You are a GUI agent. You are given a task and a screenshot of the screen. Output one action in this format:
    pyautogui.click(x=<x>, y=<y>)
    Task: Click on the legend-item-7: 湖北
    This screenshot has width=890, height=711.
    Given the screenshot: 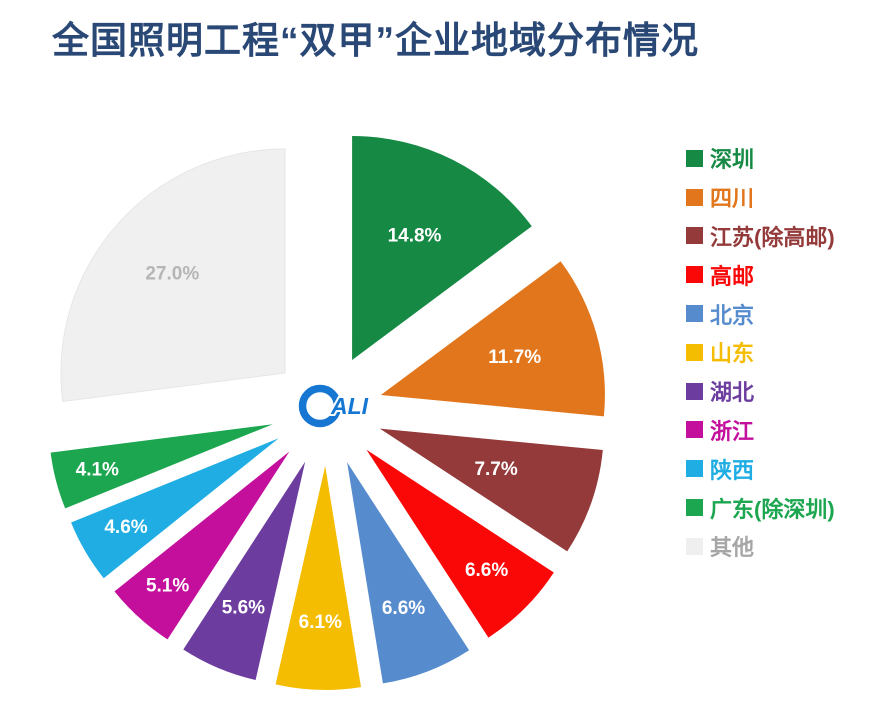 What is the action you would take?
    pyautogui.click(x=760, y=391)
    